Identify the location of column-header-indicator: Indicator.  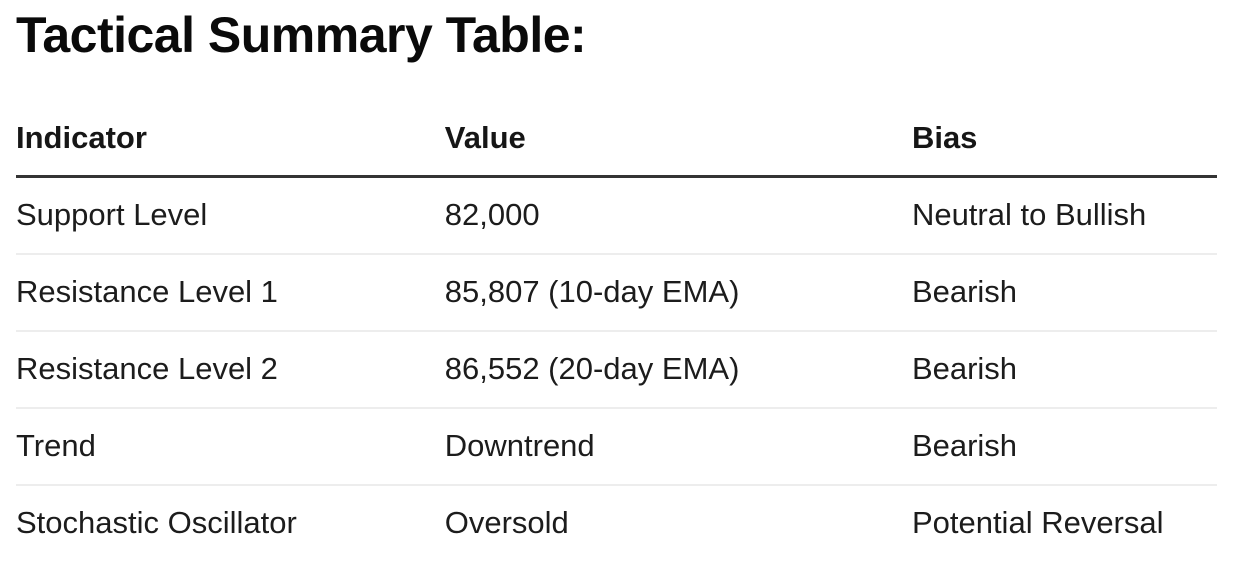
(81, 137).